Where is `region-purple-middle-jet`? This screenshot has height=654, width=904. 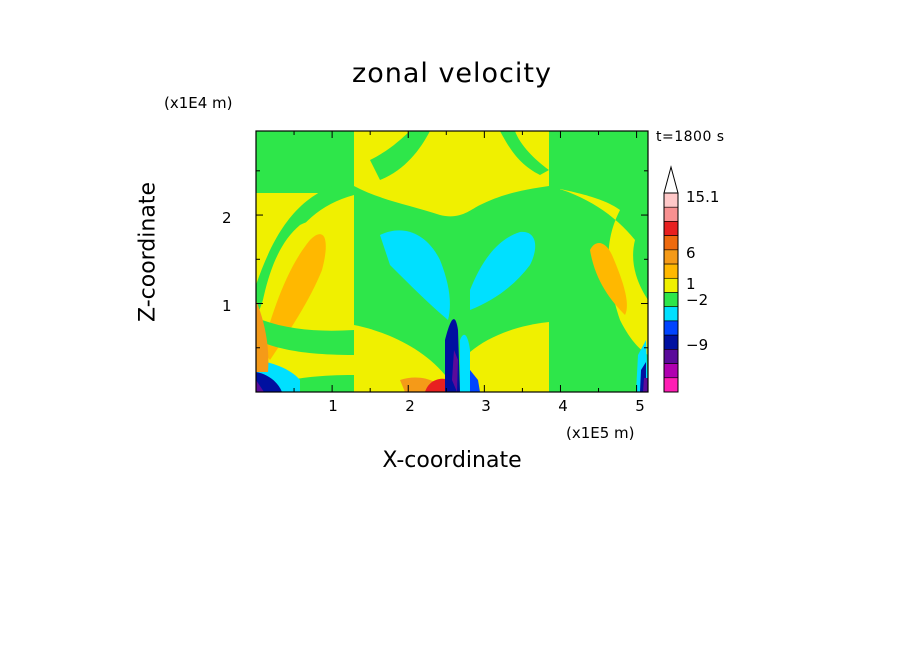
region-purple-middle-jet is located at coordinates (455, 371).